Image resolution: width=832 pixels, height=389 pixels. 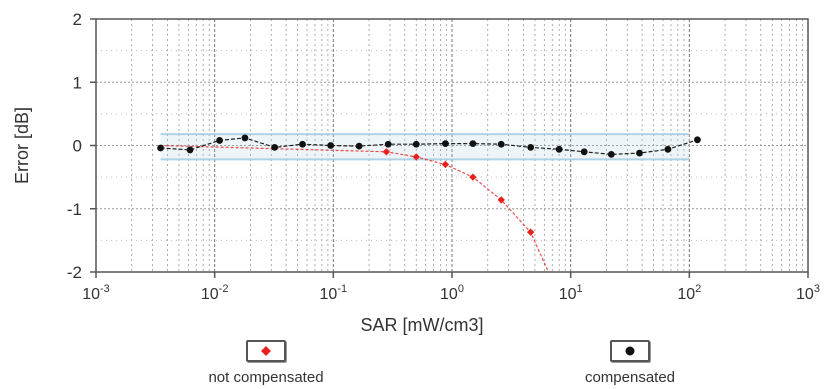 What do you see at coordinates (266, 363) in the screenshot?
I see `legend-item-not-compensated: not compensated` at bounding box center [266, 363].